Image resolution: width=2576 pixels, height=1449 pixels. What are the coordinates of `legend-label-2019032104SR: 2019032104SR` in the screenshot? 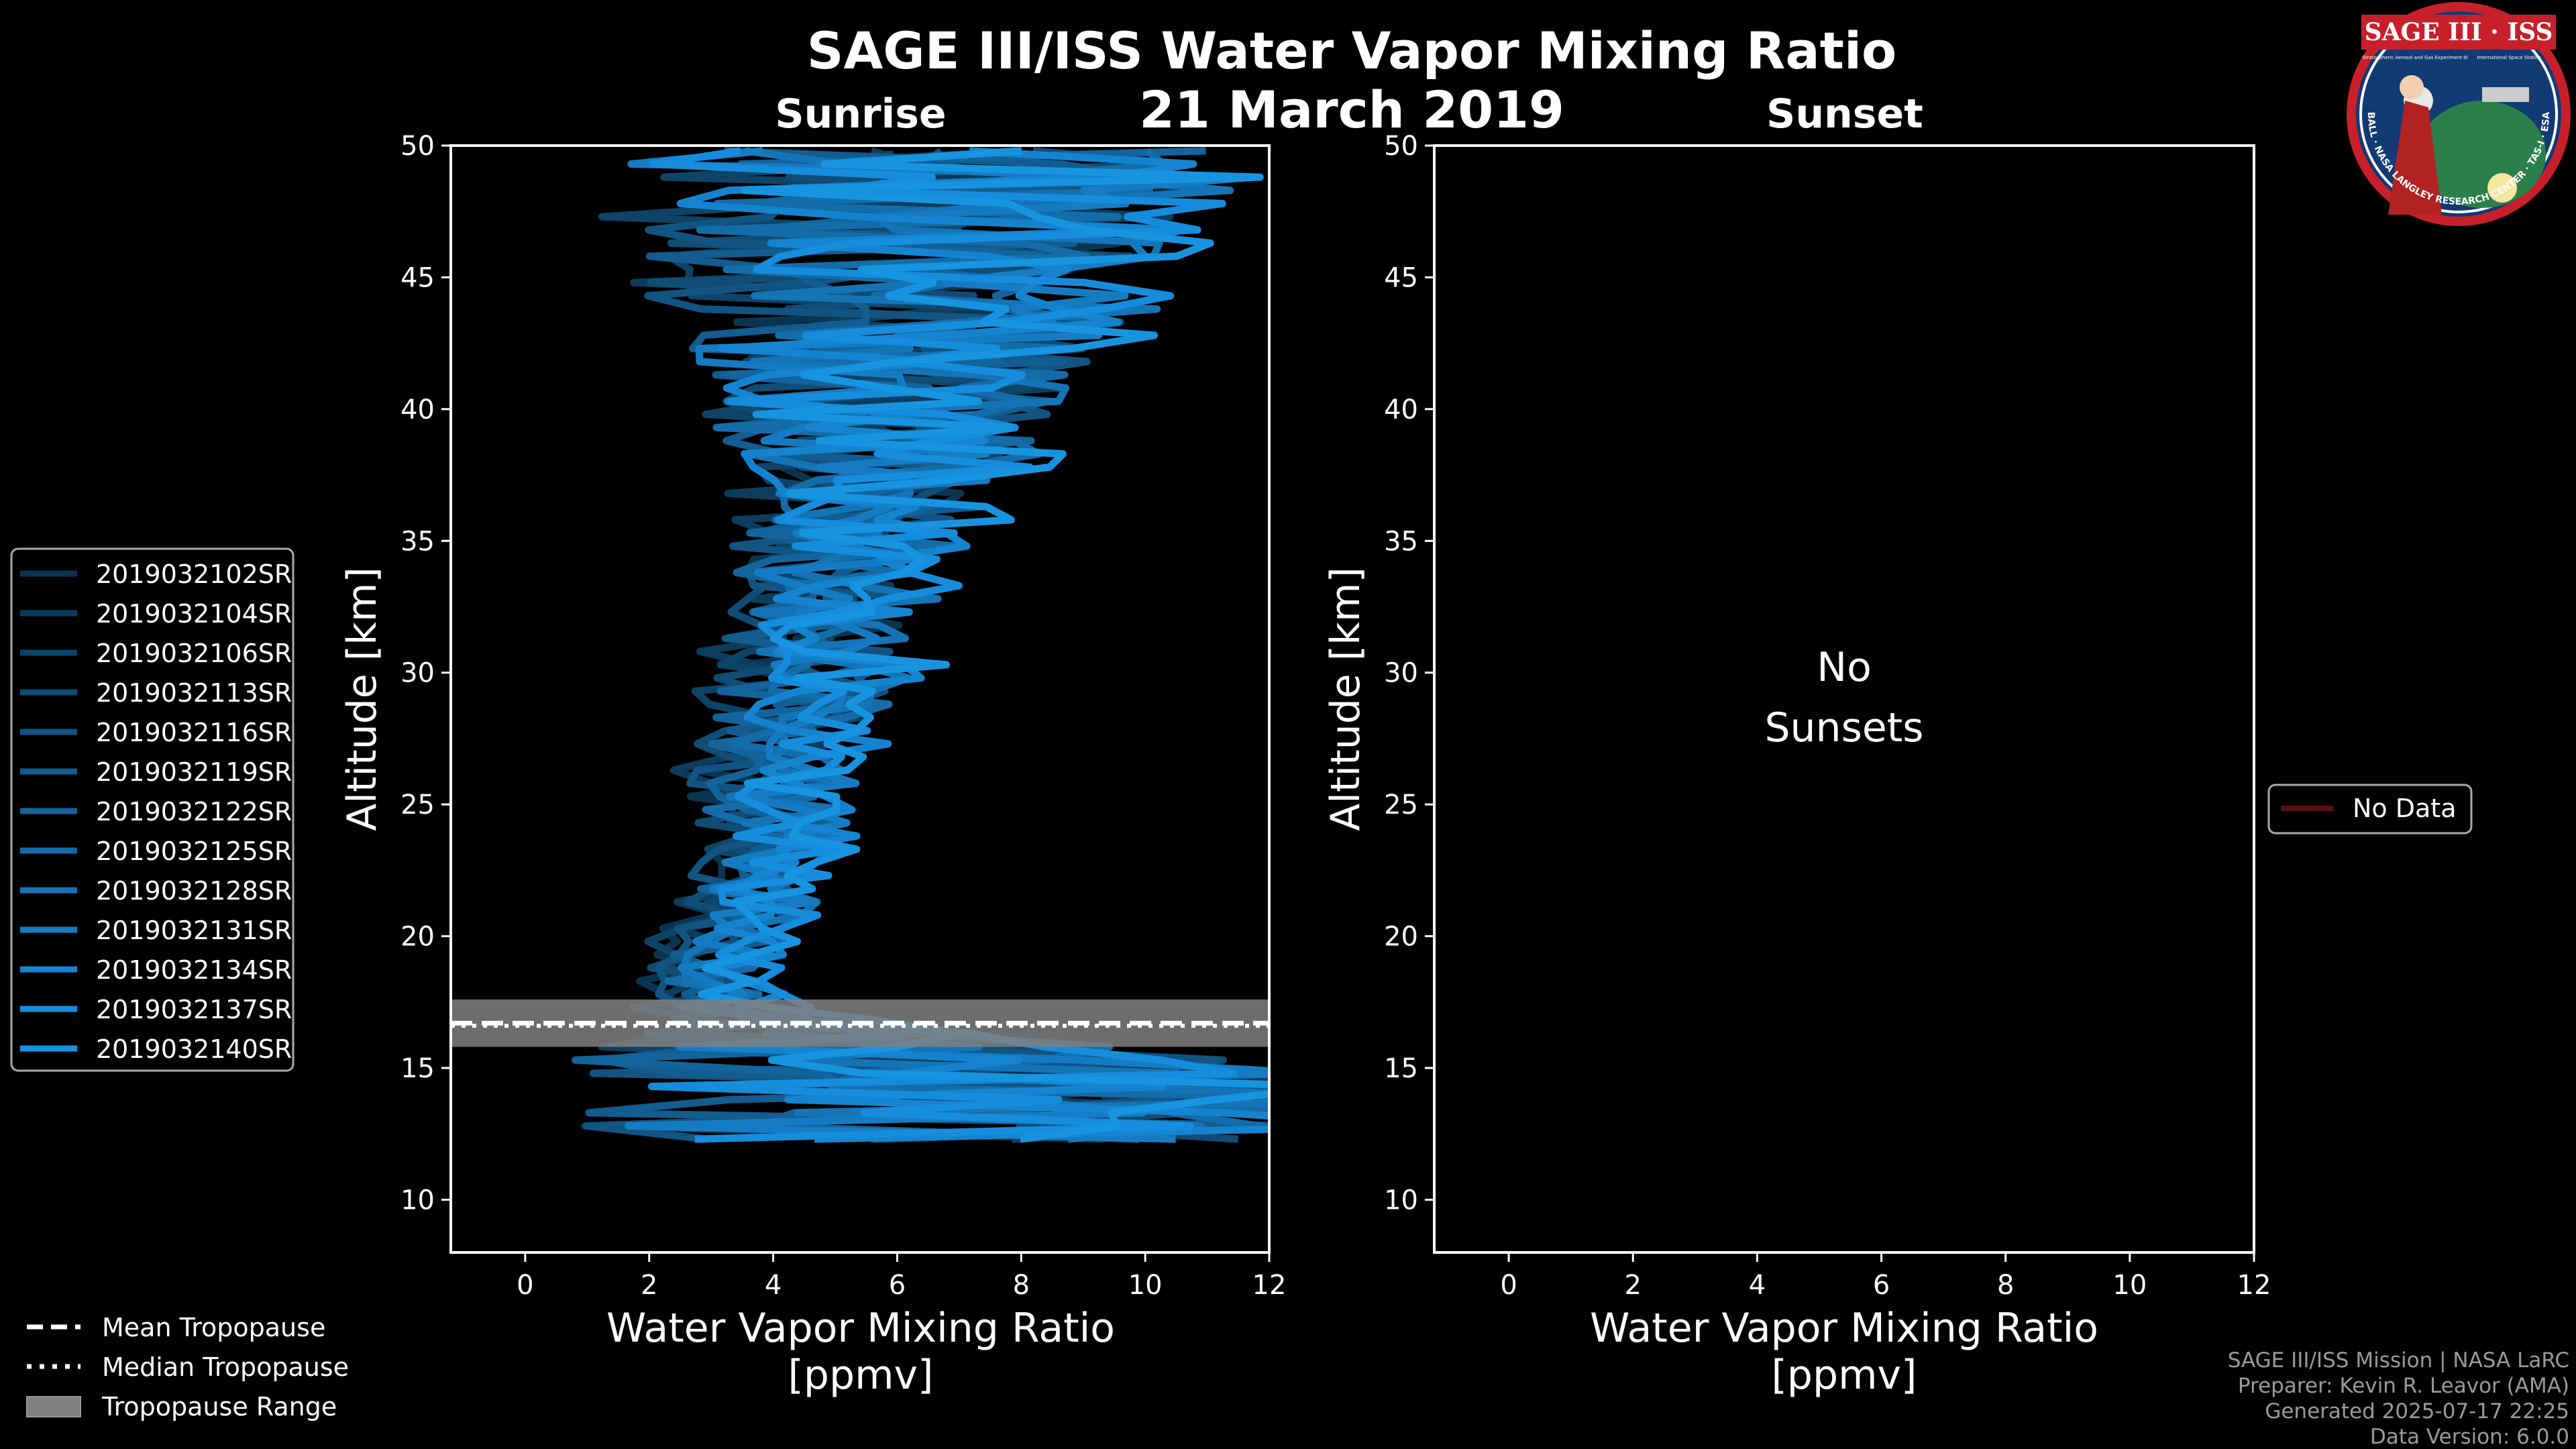 It's located at (194, 614).